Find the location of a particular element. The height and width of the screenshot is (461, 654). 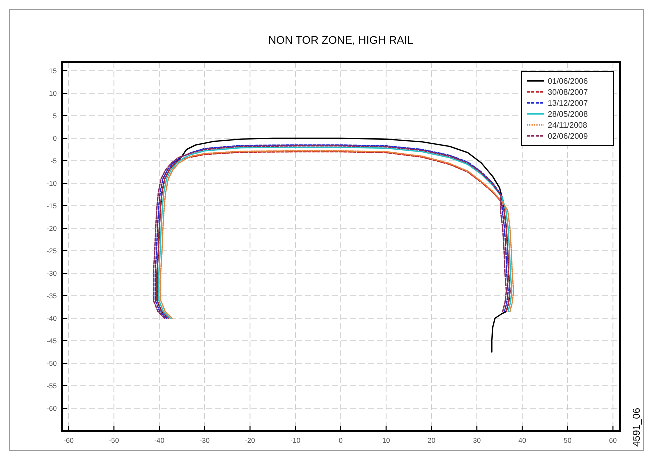

text: 4591_06 is located at coordinates (637, 427).